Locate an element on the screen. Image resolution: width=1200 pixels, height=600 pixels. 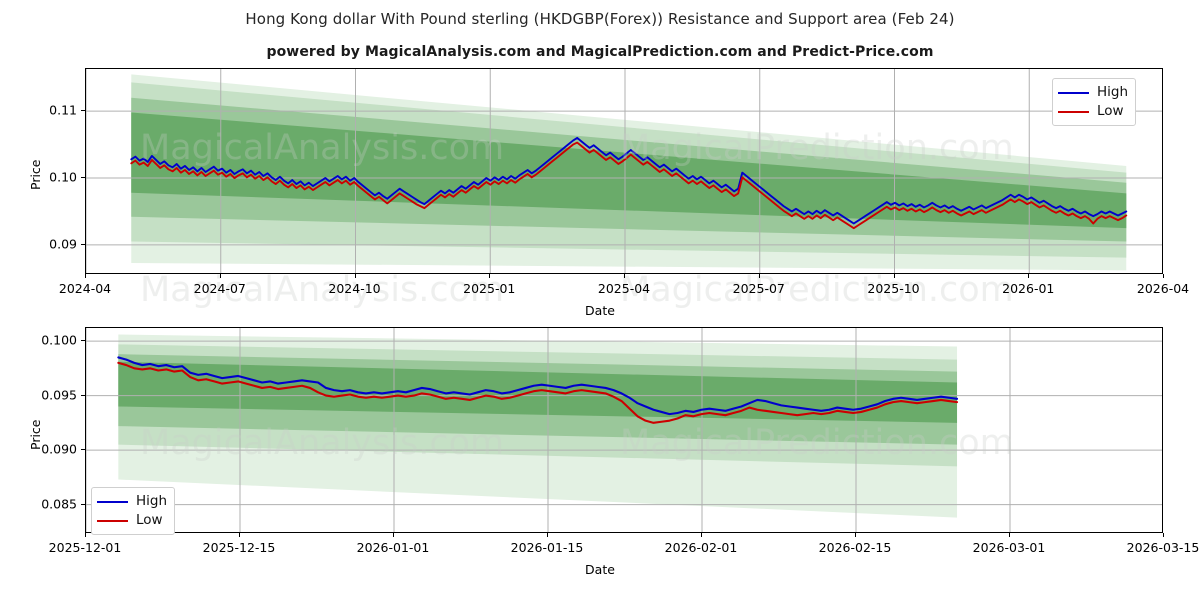
y-tick-label: 0.095 is located at coordinates (59, 395).